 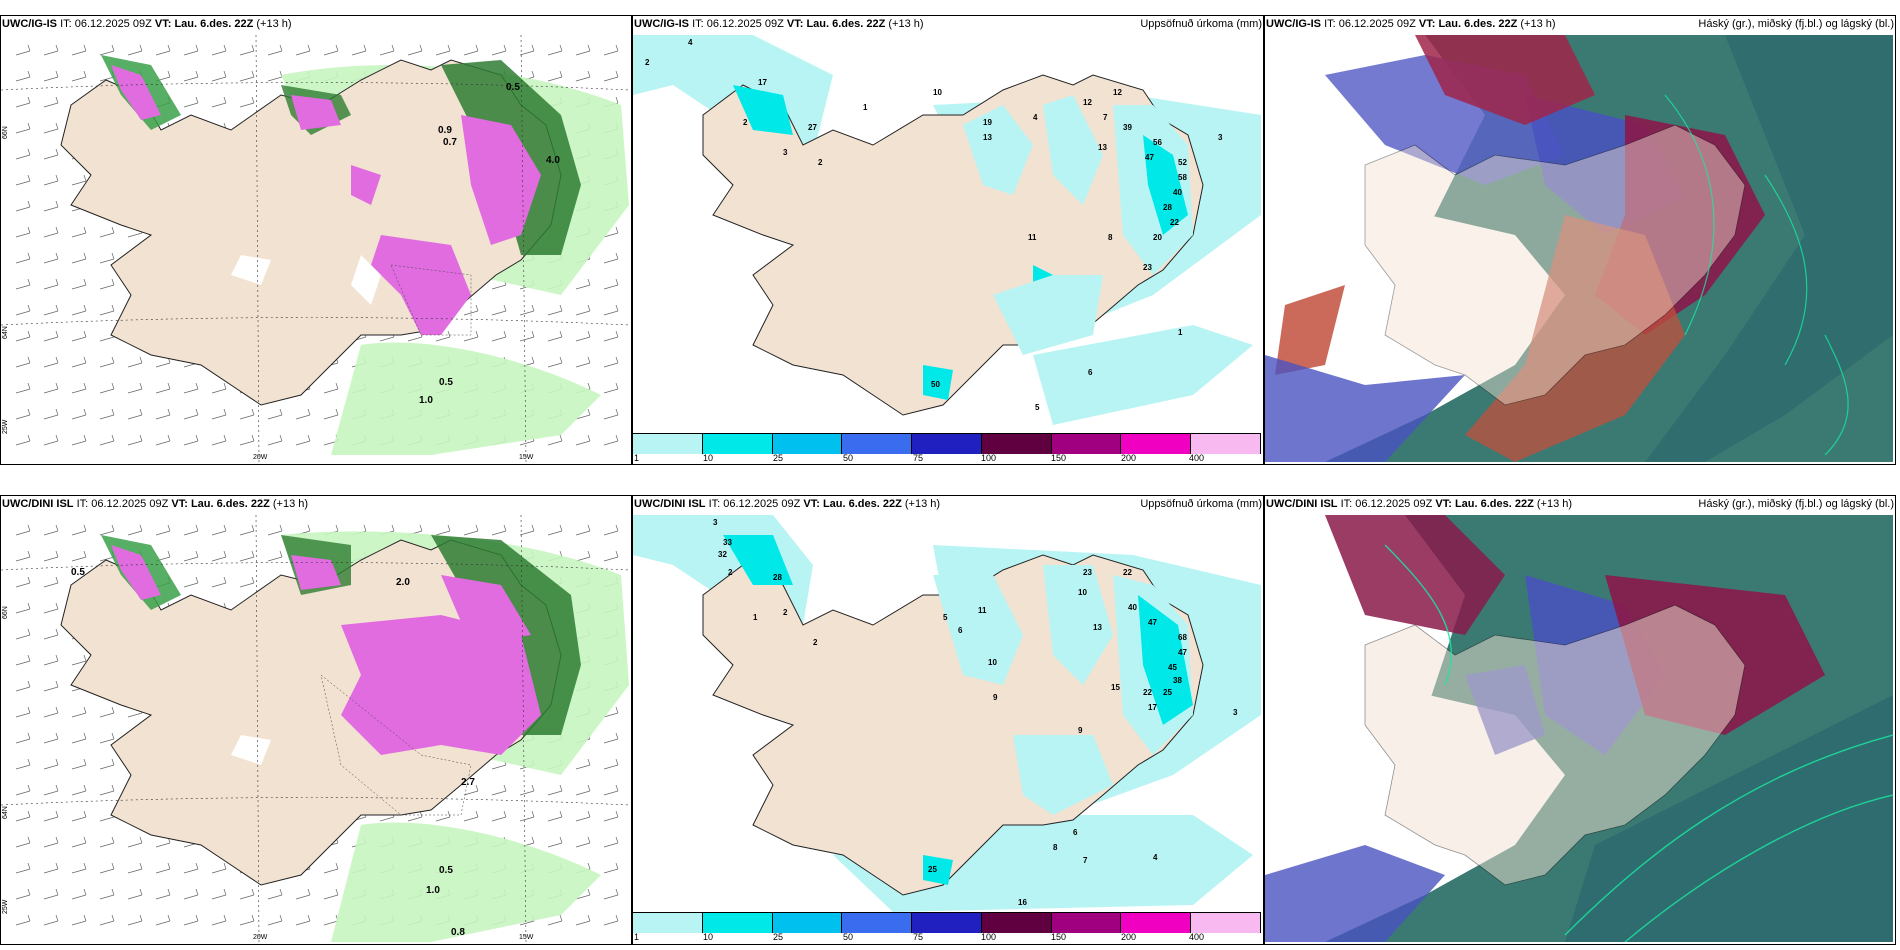 What do you see at coordinates (1059, 937) in the screenshot?
I see `colorbar-tick: 150` at bounding box center [1059, 937].